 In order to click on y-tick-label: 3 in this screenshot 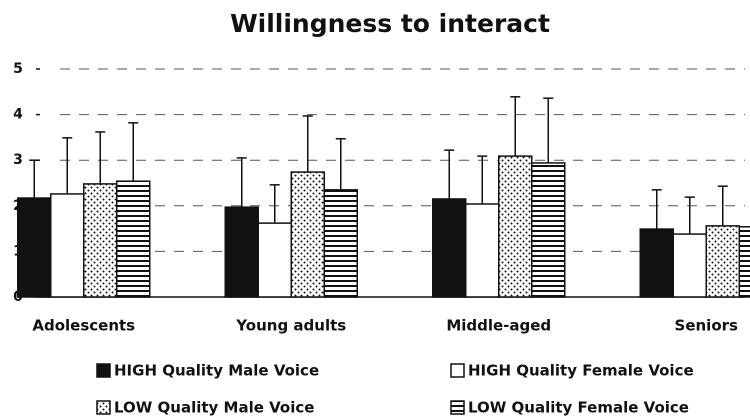, I will do `click(18, 160)`.